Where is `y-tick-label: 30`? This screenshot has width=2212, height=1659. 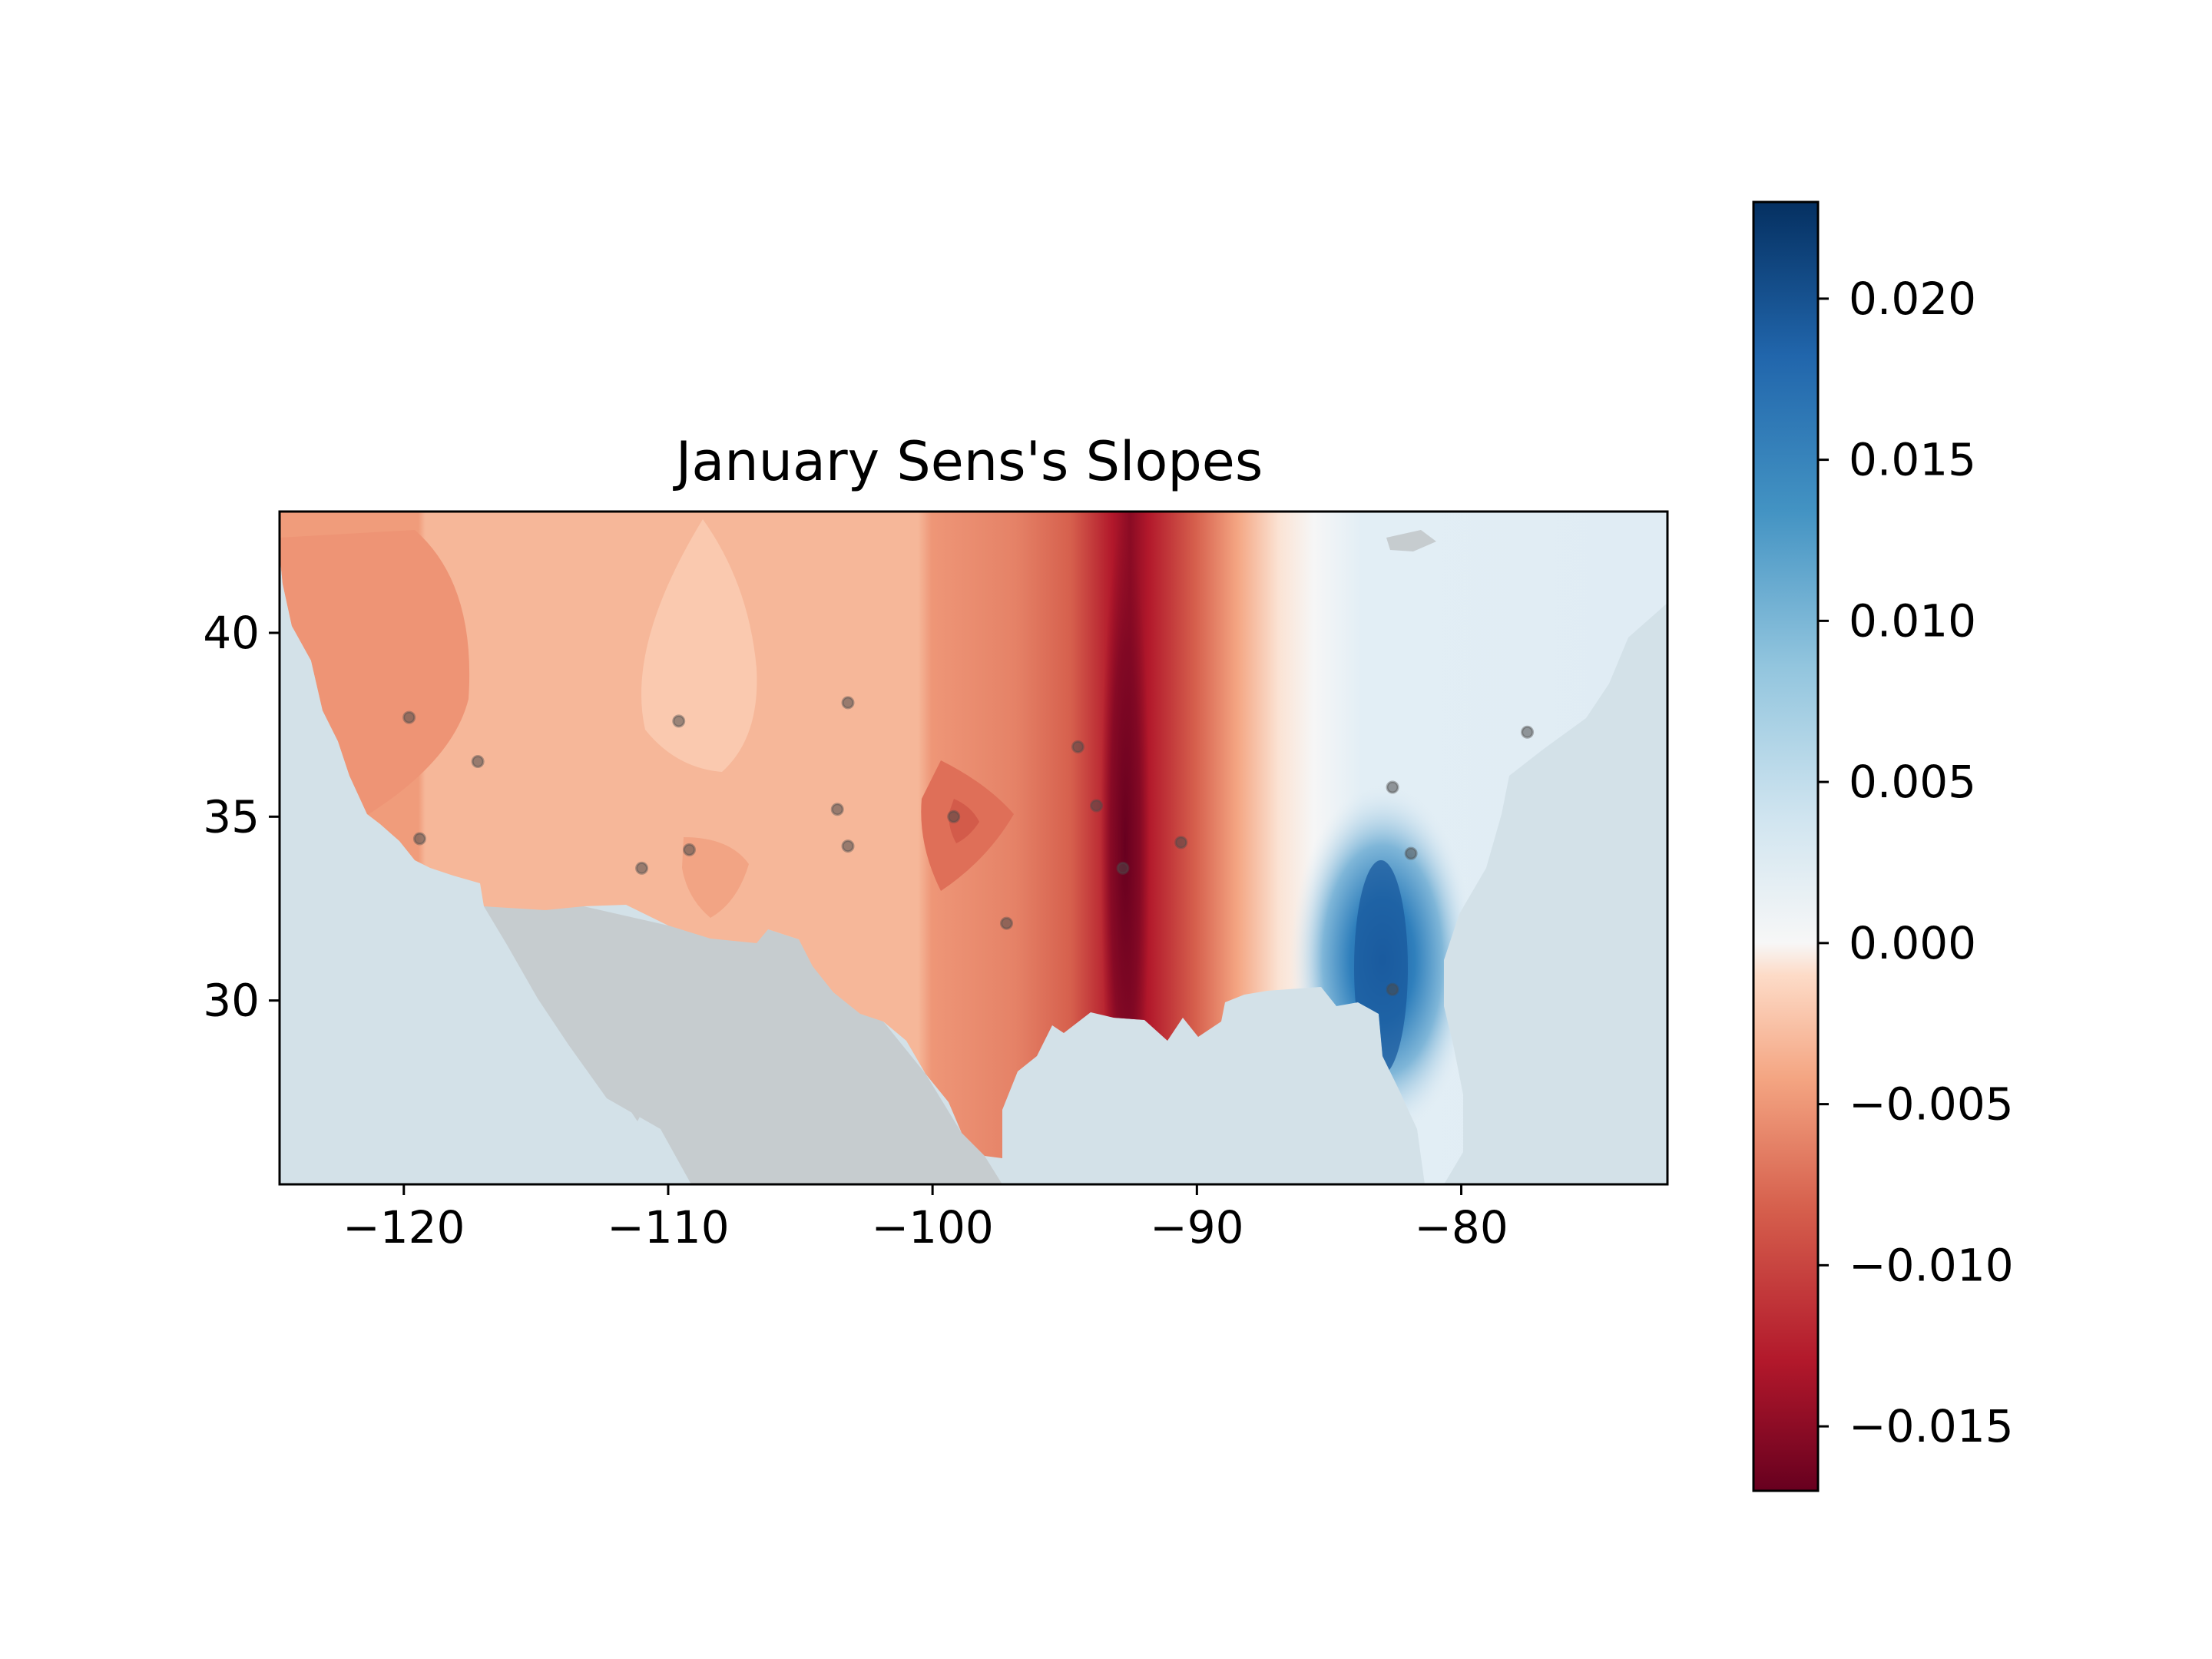 y-tick-label: 30 is located at coordinates (231, 1001).